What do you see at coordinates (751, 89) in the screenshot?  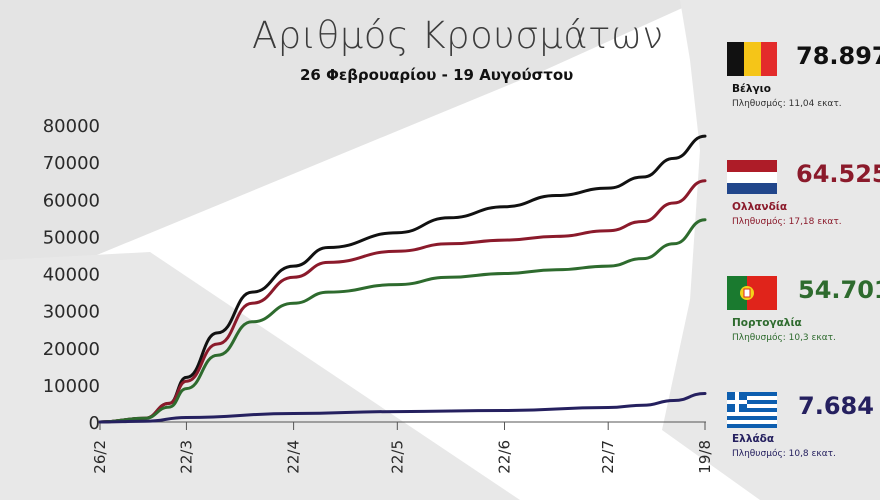 I see `legend-country-name: Βέλγιο` at bounding box center [751, 89].